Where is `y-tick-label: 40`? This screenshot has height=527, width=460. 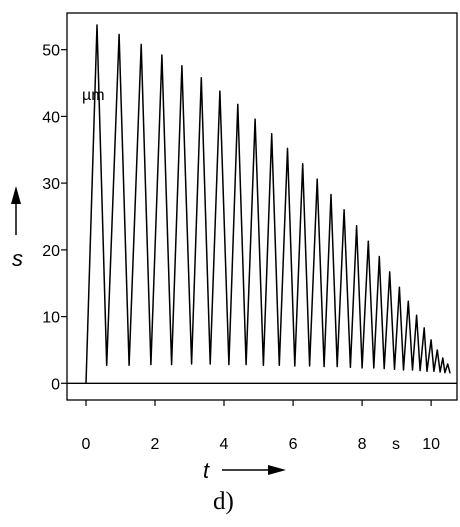 y-tick-label: 40 is located at coordinates (51, 117).